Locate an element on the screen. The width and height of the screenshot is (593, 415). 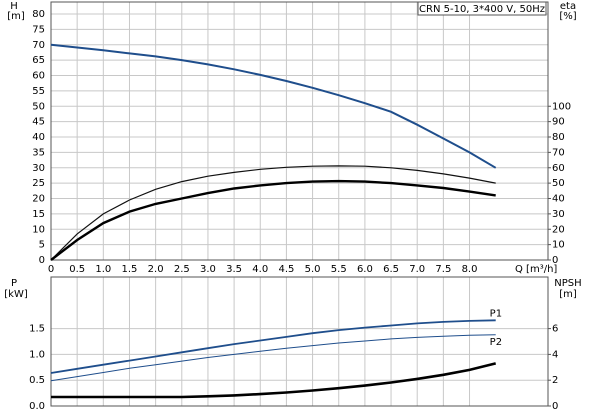
x-tick-label: 3.5 is located at coordinates (234, 269).